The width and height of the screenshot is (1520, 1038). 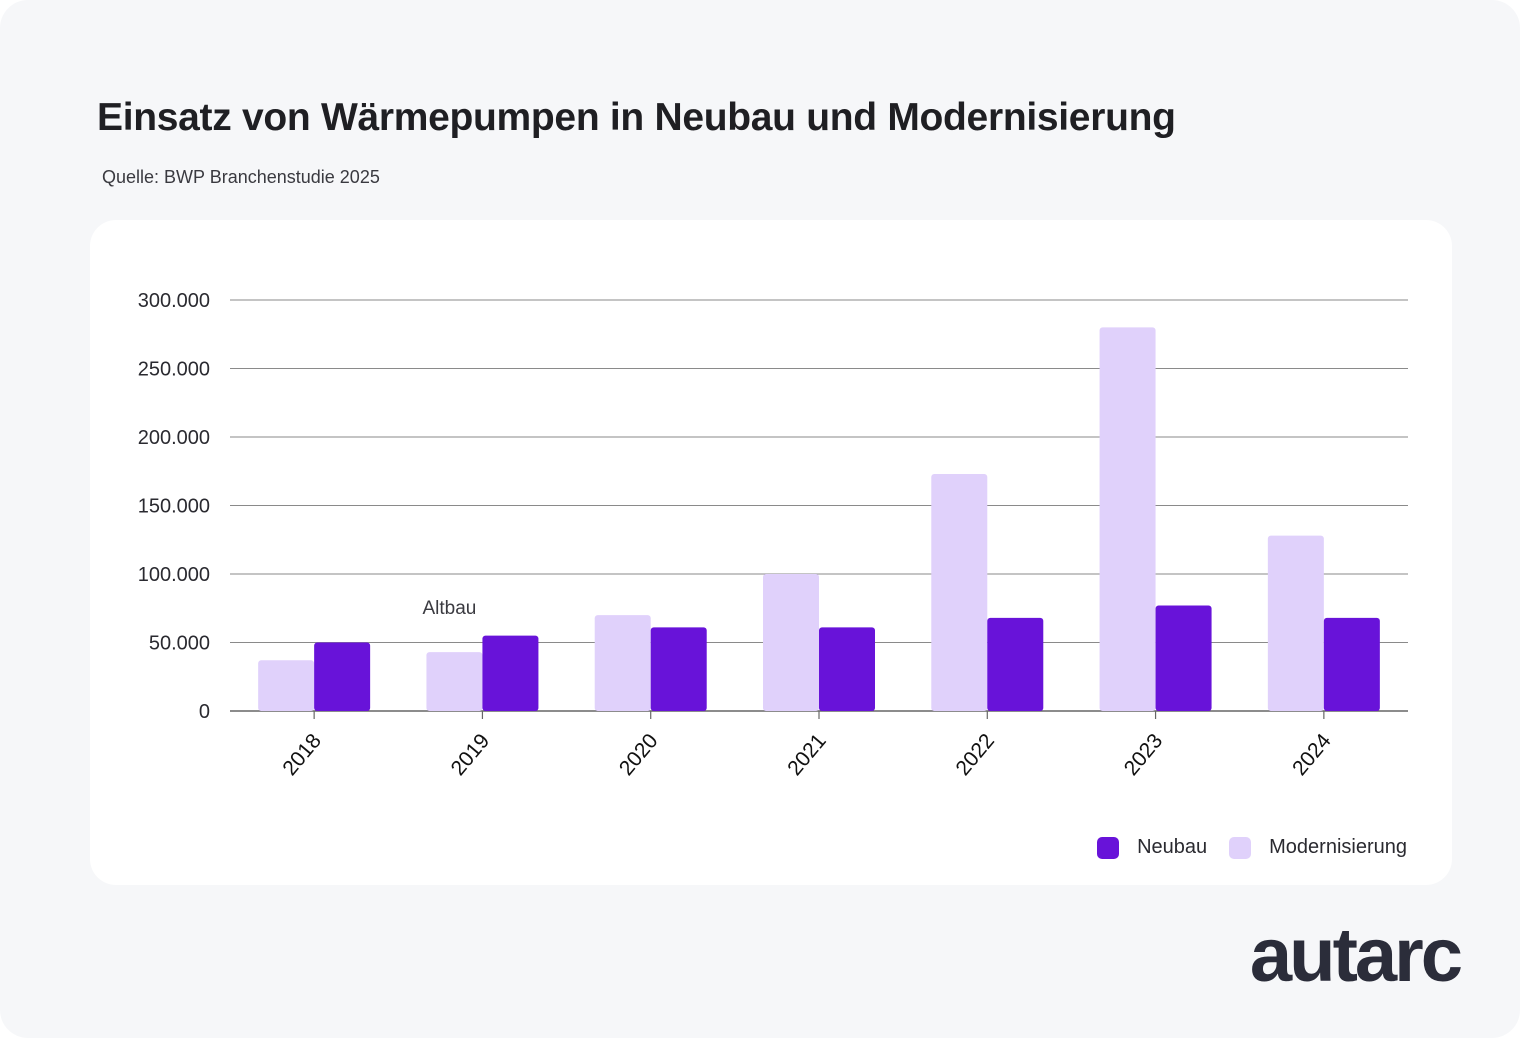 I want to click on y-tick-label: 50.000, so click(x=179, y=644).